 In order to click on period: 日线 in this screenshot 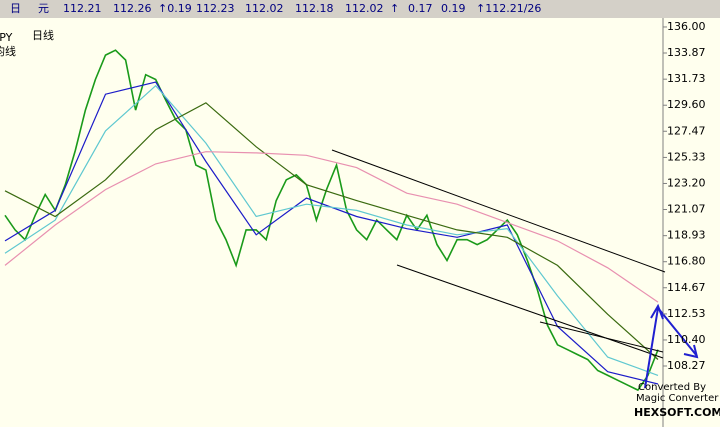, I will do `click(43, 35)`.